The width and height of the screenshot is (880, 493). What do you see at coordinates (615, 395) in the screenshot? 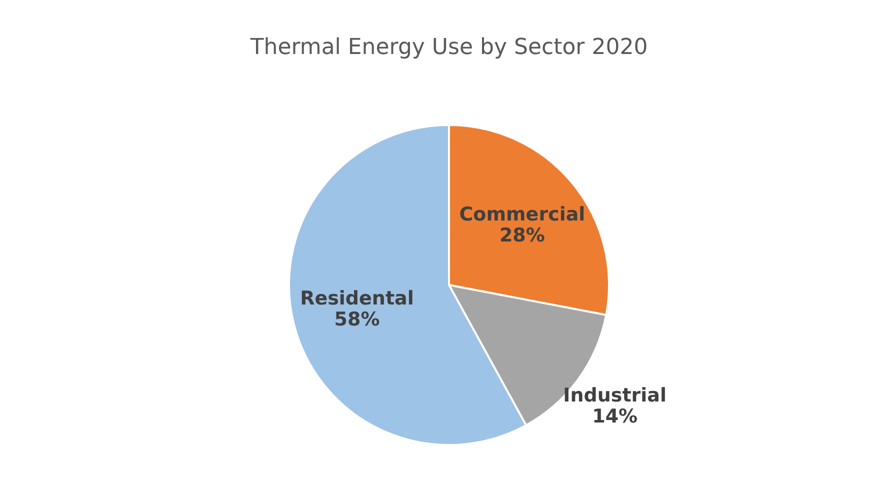
I see `slice-label: Industrial` at bounding box center [615, 395].